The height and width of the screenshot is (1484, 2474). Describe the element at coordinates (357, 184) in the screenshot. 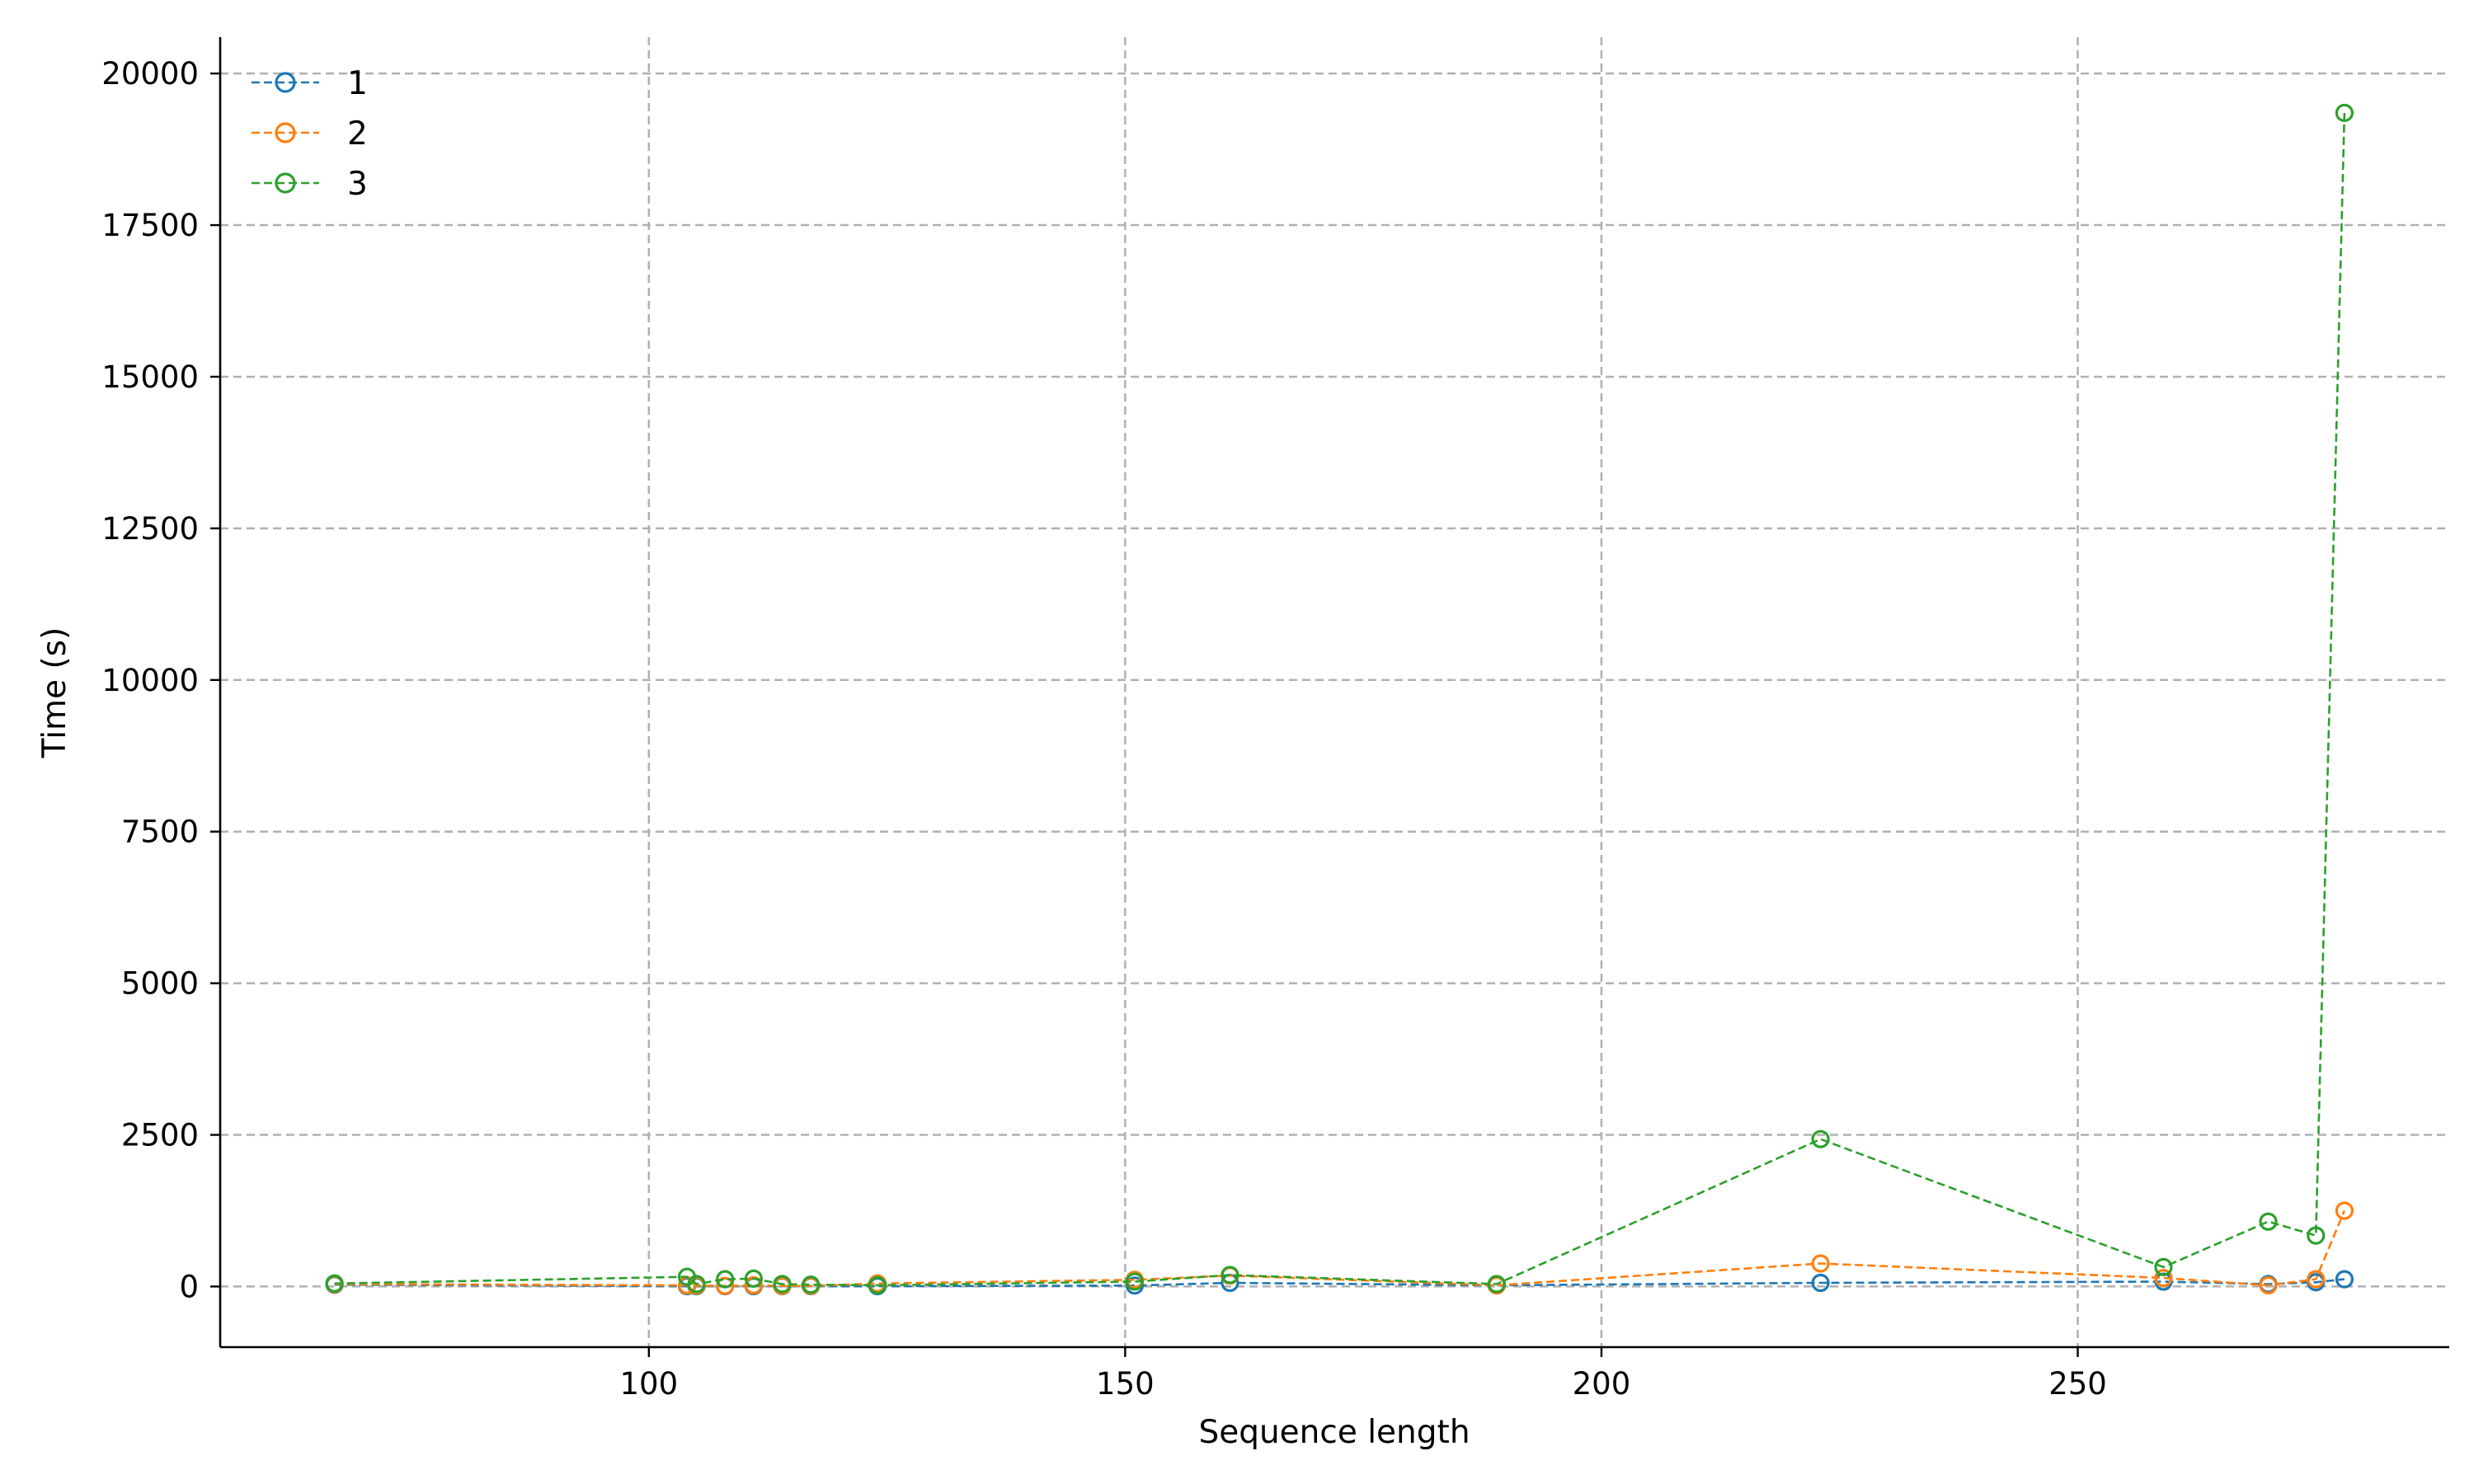

I see `legend-label: 3` at that location.